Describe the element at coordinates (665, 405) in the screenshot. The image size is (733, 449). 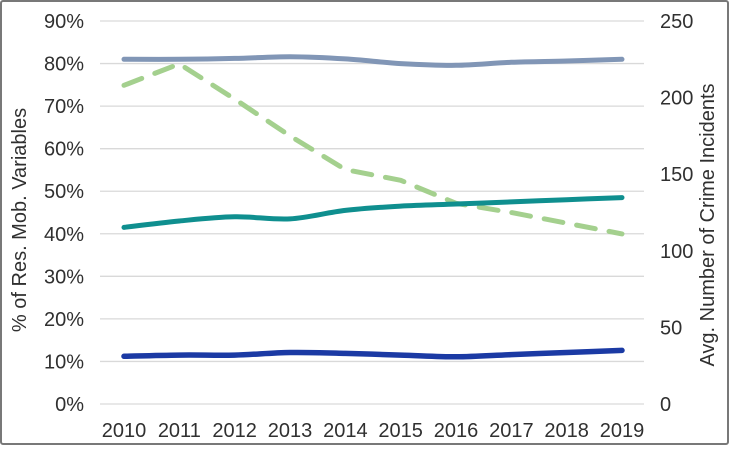
I see `right-axis-tick: 0` at that location.